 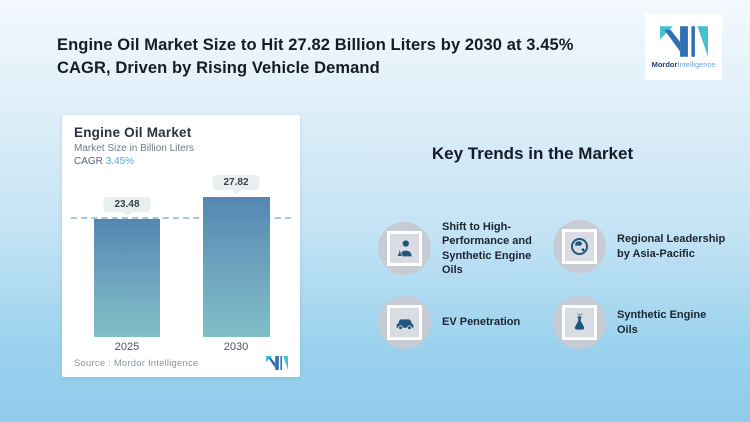 I want to click on key-trends-heading: Key Trends in the Market, so click(x=532, y=153).